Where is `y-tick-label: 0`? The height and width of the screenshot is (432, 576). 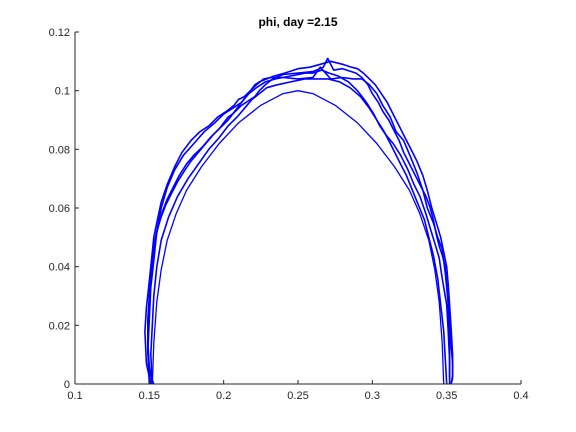
y-tick-label: 0 is located at coordinates (67, 385).